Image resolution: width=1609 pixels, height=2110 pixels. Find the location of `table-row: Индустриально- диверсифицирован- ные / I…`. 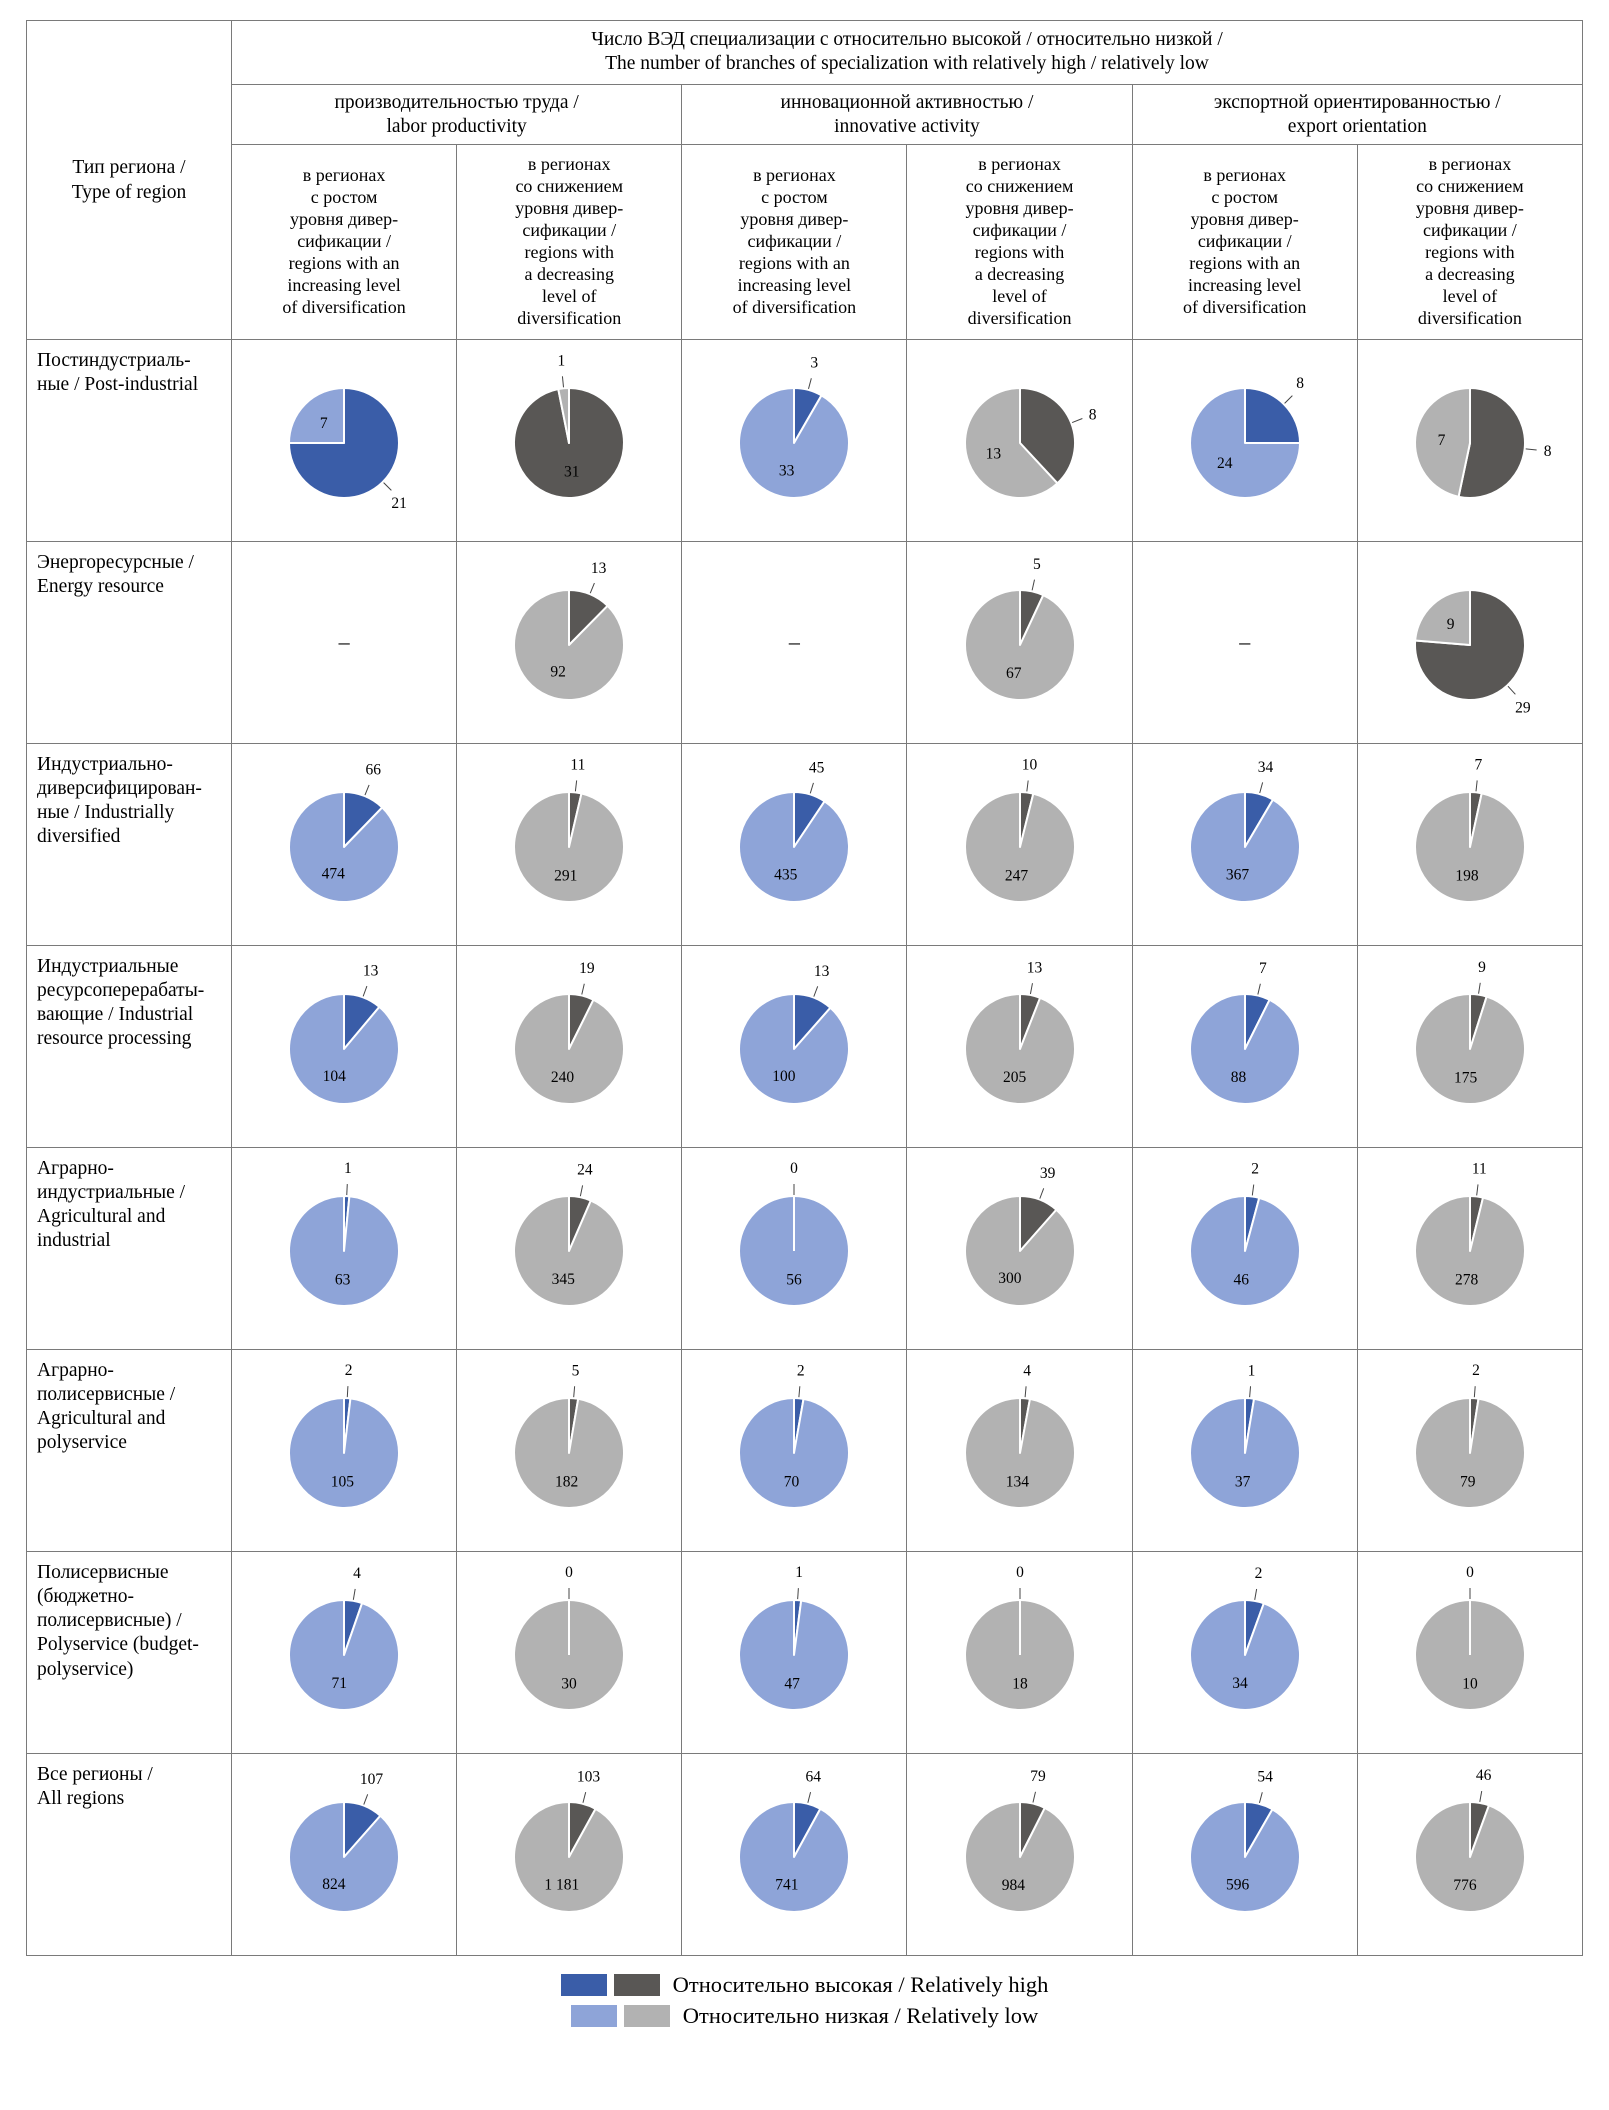

table-row: Индустриально- диверсифицирован- ные / I… is located at coordinates (805, 844).